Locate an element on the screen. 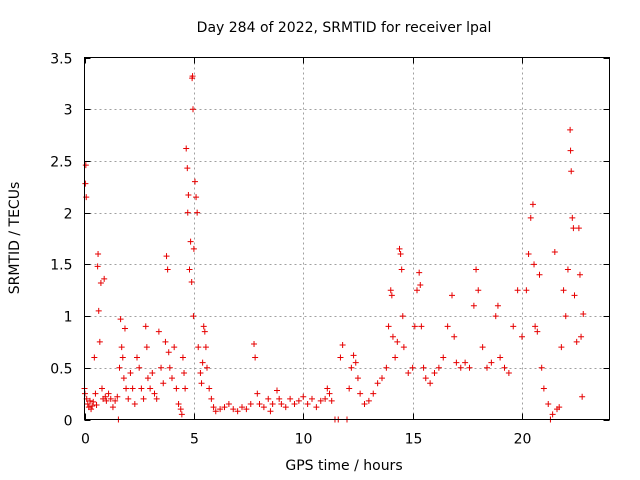  x-tick-label: 5 is located at coordinates (194, 440).